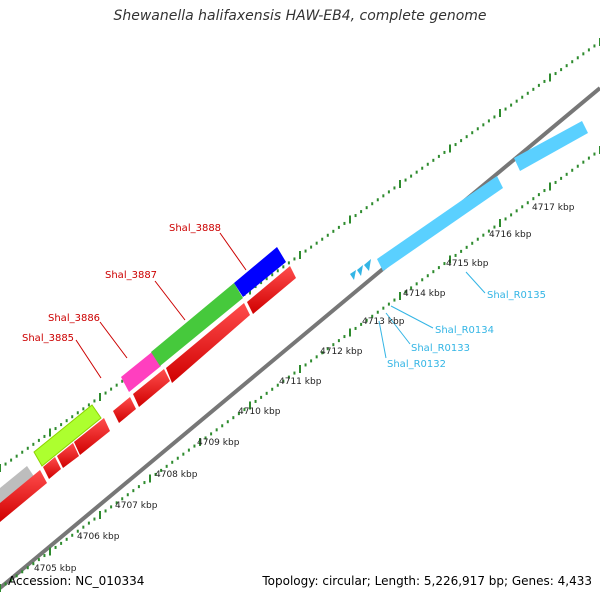  I want to click on cyan-label-leaders, so click(432, 315).